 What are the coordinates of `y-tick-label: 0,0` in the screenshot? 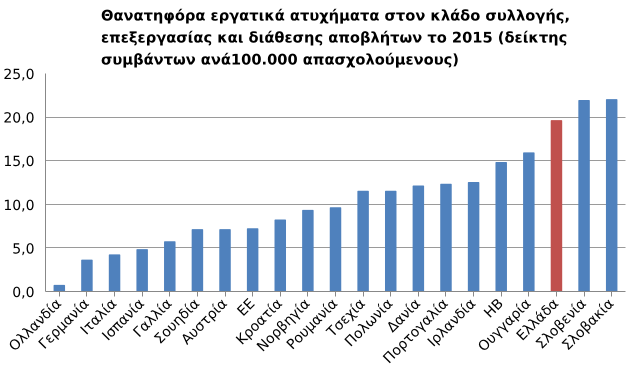 It's located at (23, 293).